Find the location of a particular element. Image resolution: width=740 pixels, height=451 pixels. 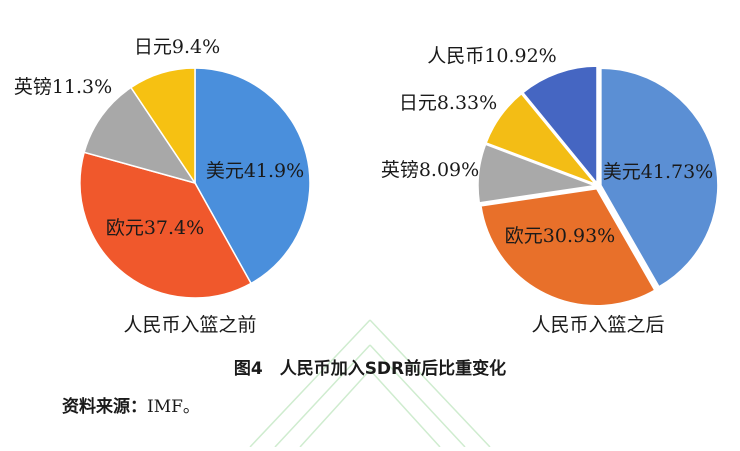

slice-label: 美元41.9% is located at coordinates (255, 171).